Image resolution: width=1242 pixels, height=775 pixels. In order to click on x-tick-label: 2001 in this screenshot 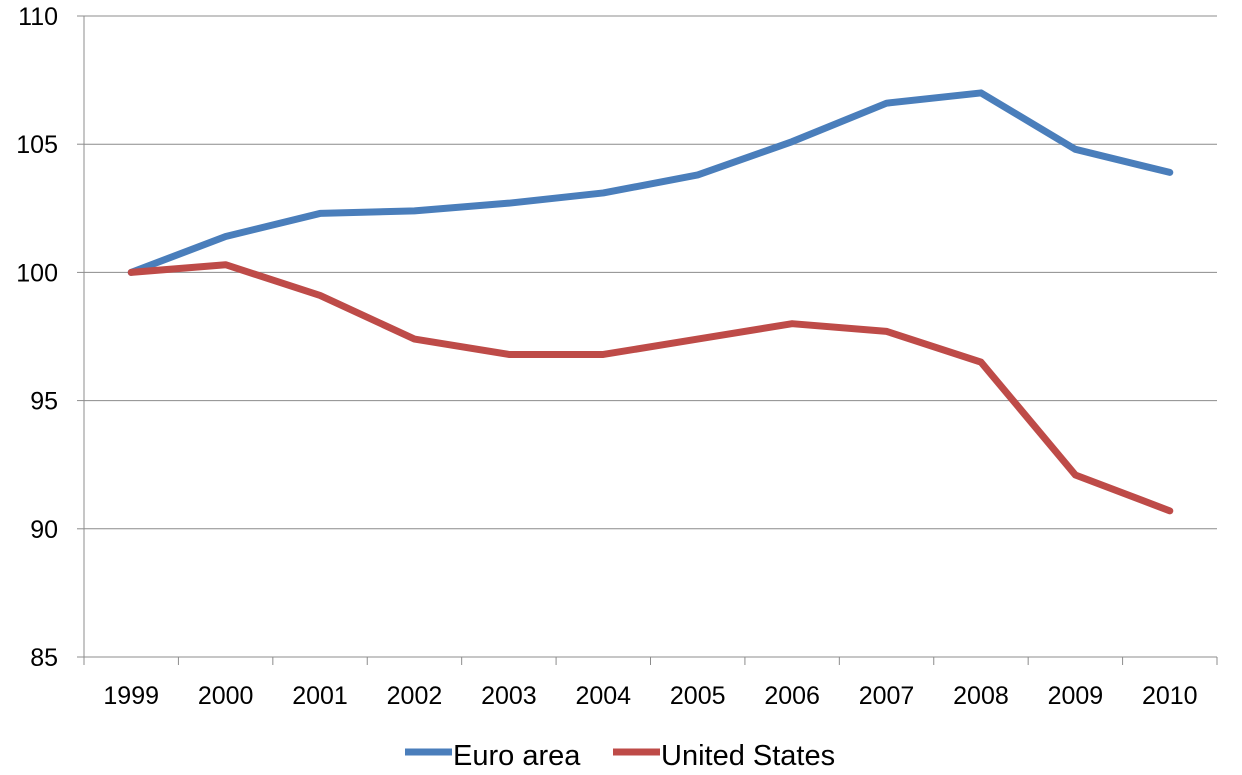, I will do `click(320, 696)`.